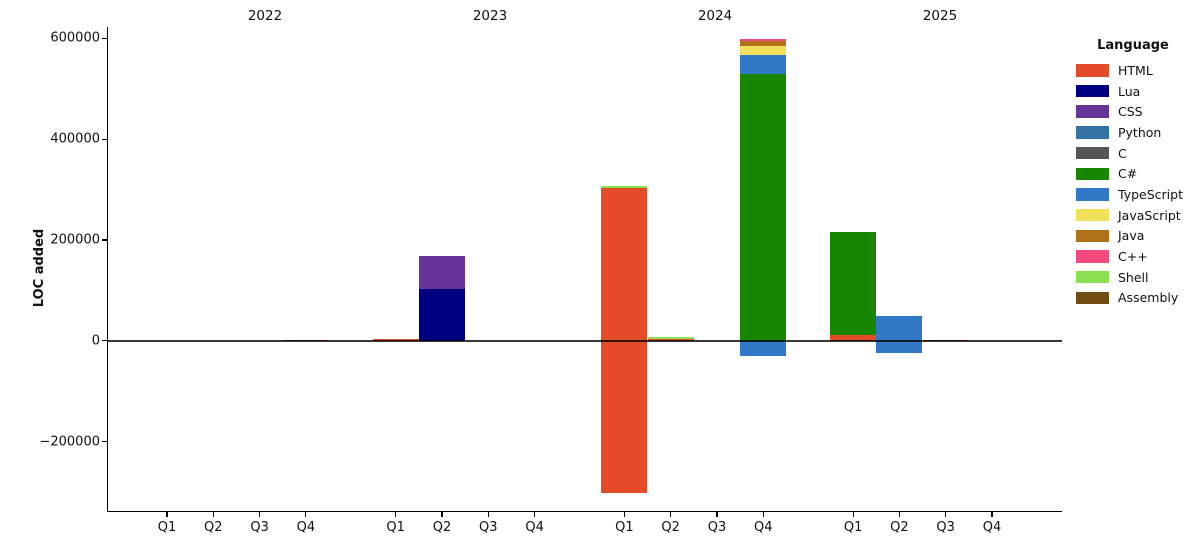 The image size is (1202, 542). Describe the element at coordinates (1092, 298) in the screenshot. I see `legend-swatch-Assembly` at that location.